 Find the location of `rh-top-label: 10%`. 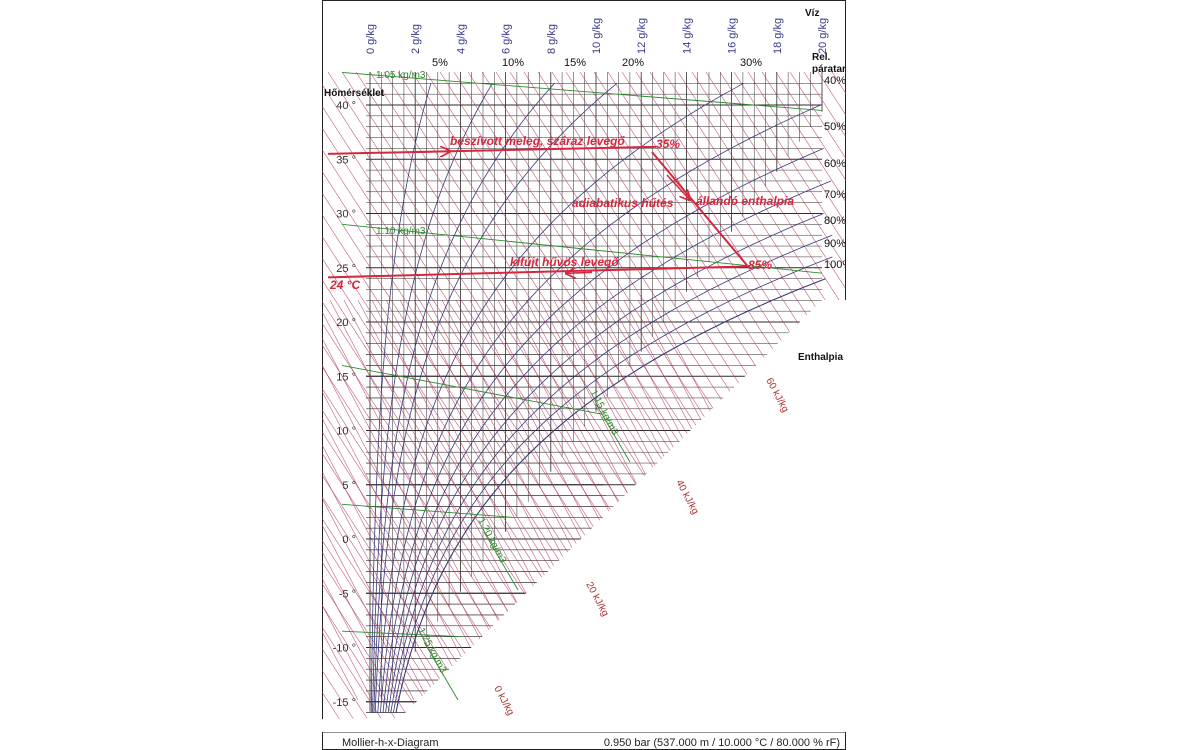

rh-top-label: 10% is located at coordinates (513, 63).